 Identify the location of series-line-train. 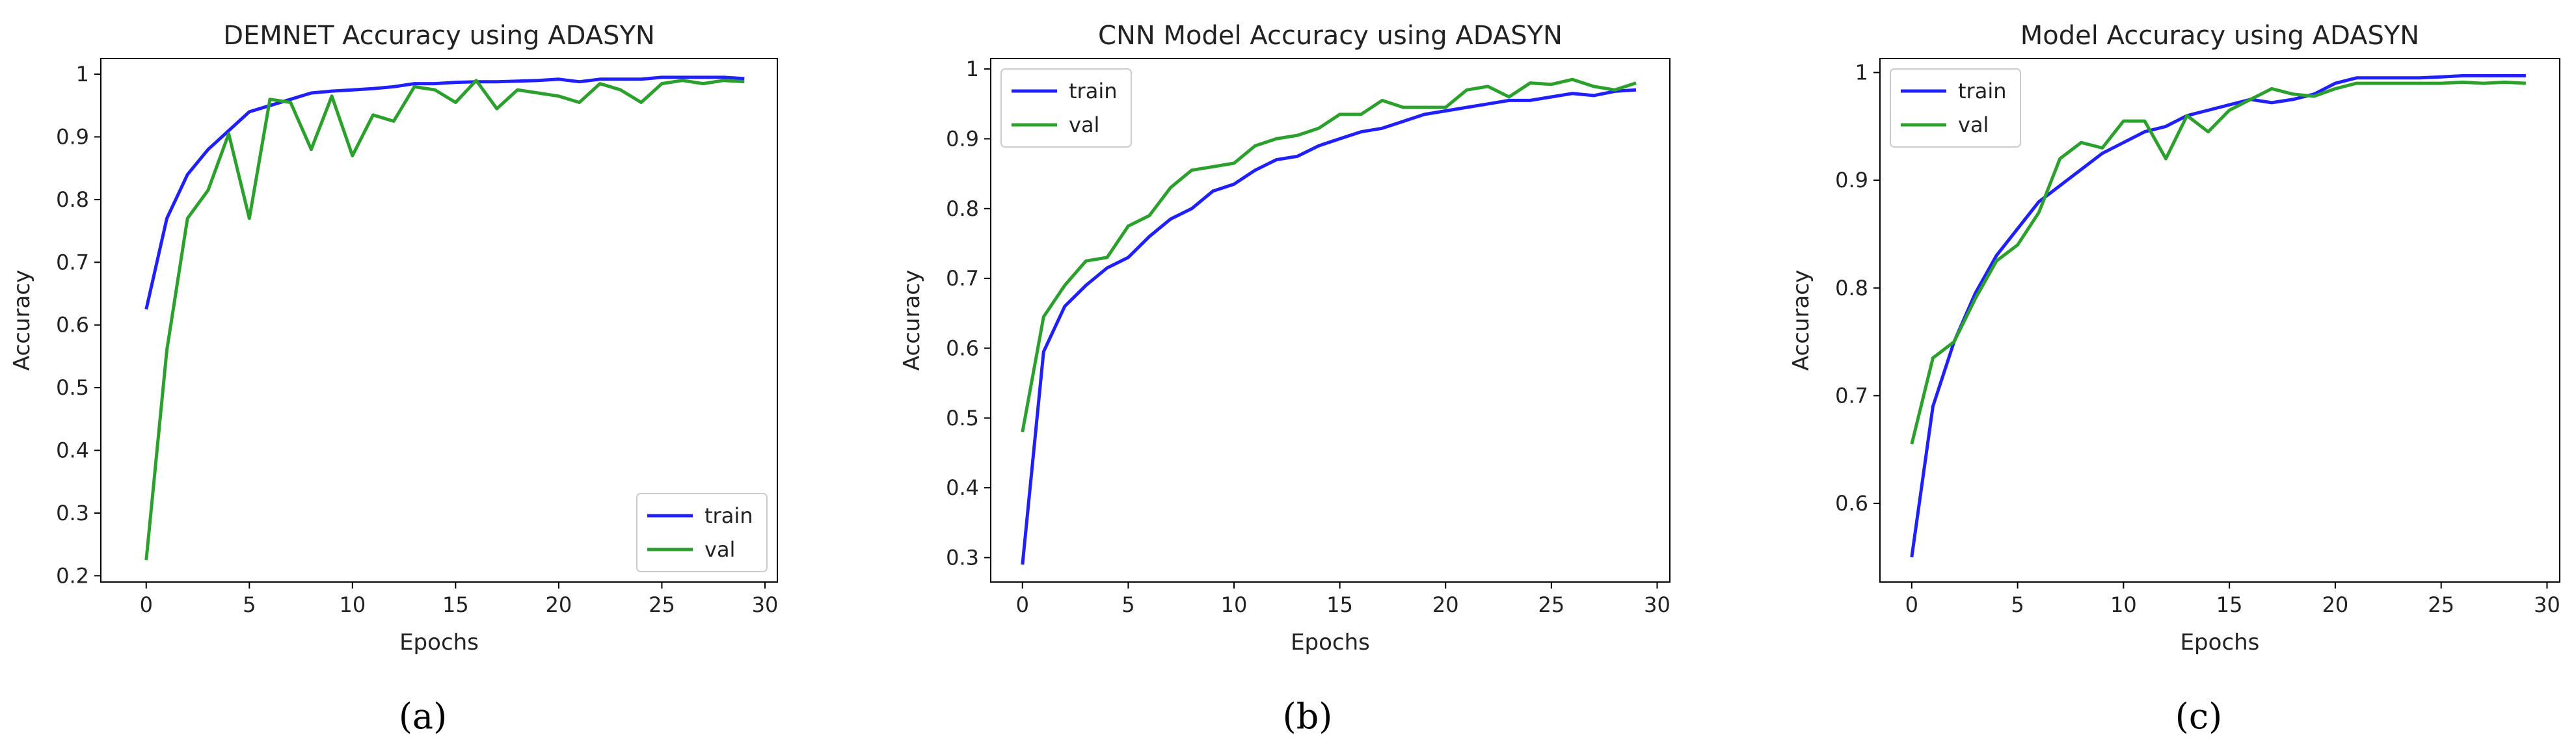
(444, 192).